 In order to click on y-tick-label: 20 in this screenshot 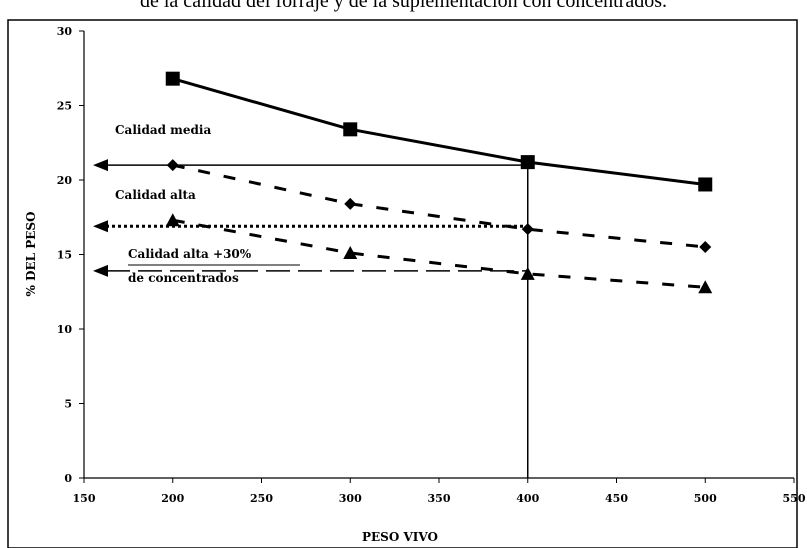, I will do `click(65, 180)`.